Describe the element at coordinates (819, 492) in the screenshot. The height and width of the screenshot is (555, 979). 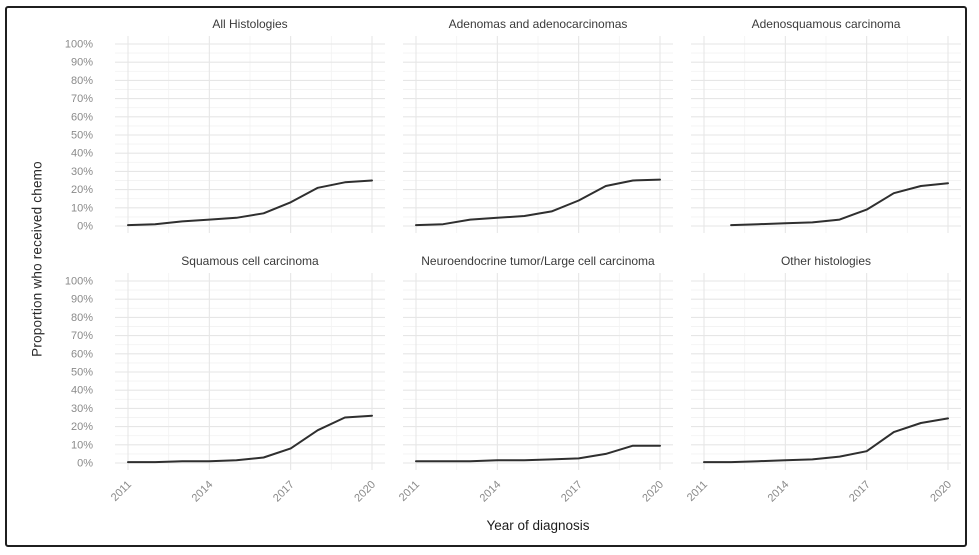
I see `x-axis-tick-labels-col3: 2011 2014 2017 2020` at that location.